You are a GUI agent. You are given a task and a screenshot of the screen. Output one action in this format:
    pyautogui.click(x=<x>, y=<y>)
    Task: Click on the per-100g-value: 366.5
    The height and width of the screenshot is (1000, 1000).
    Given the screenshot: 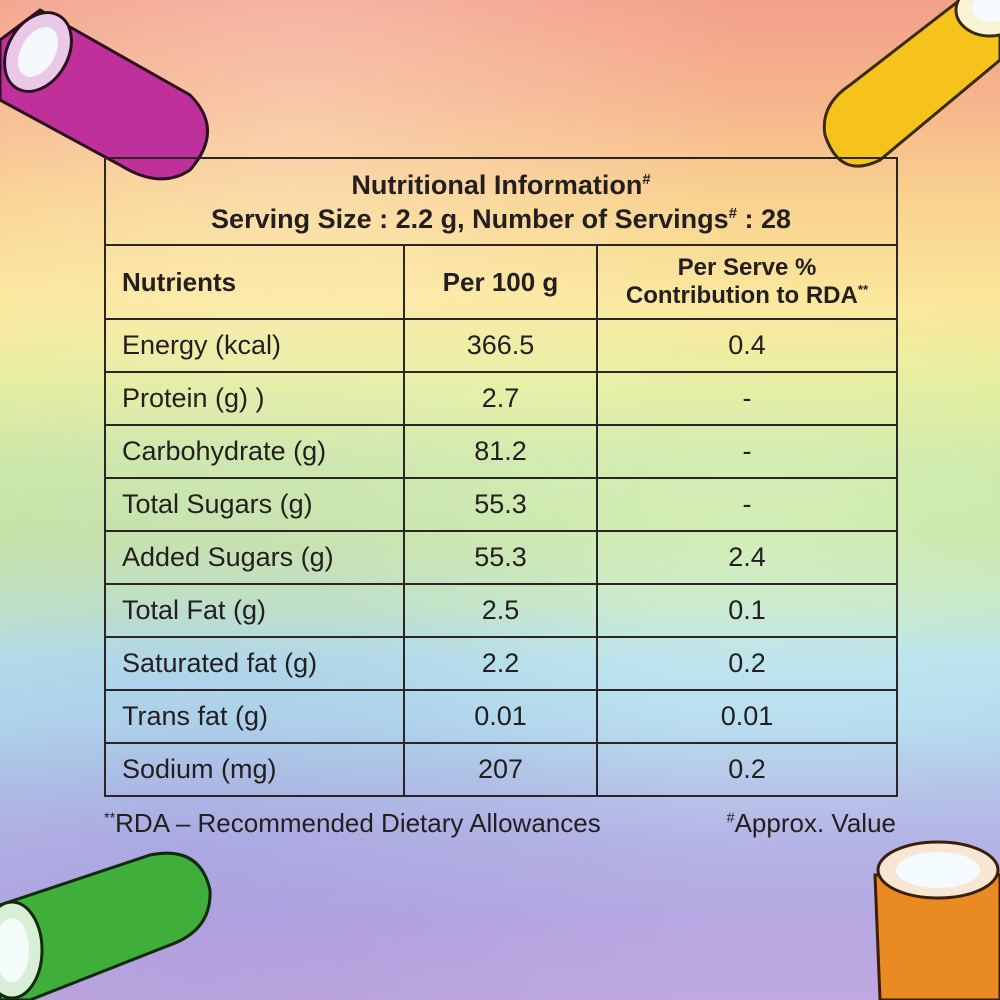 What is the action you would take?
    pyautogui.click(x=500, y=345)
    